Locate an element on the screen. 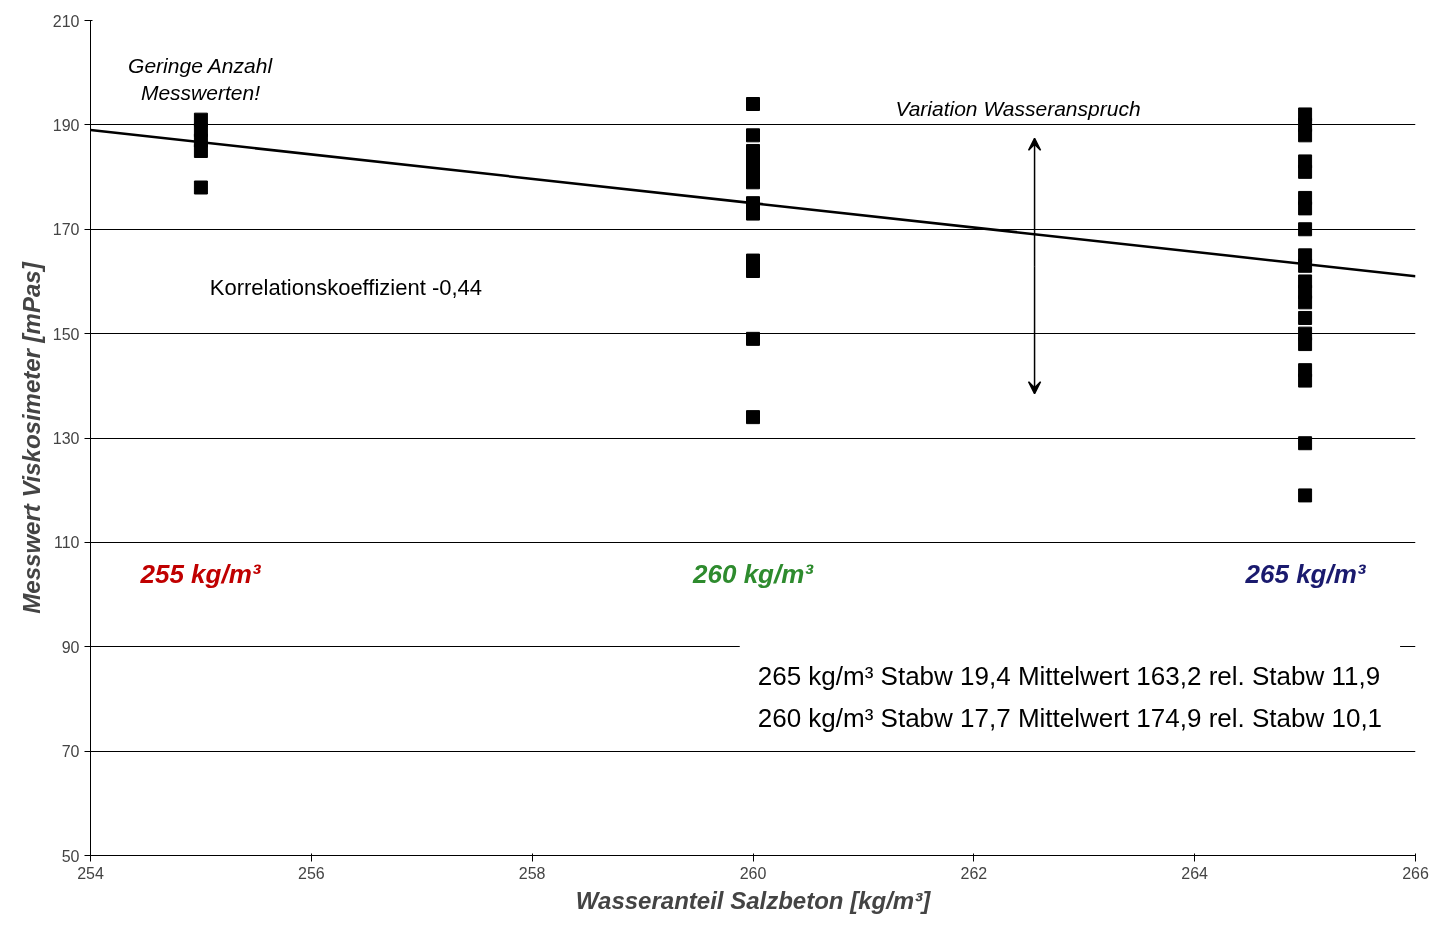 This screenshot has width=1447, height=943. y-axis-title: Messwert Viskosimeter [mPas] is located at coordinates (31, 437).